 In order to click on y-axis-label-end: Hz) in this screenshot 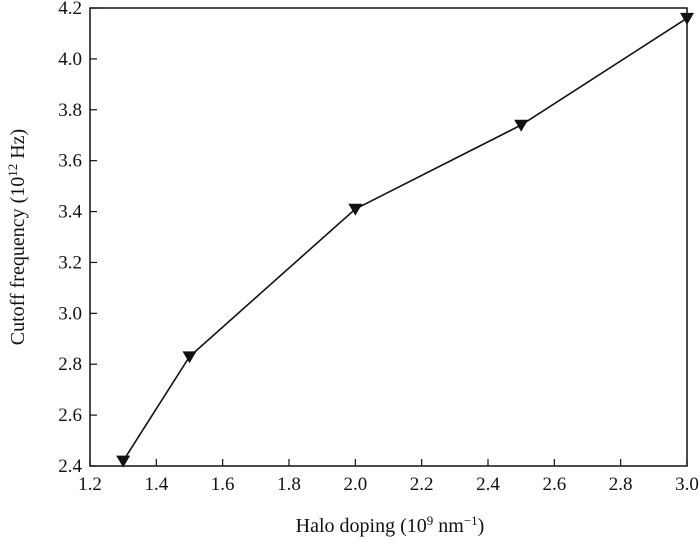, I will do `click(18, 146)`.